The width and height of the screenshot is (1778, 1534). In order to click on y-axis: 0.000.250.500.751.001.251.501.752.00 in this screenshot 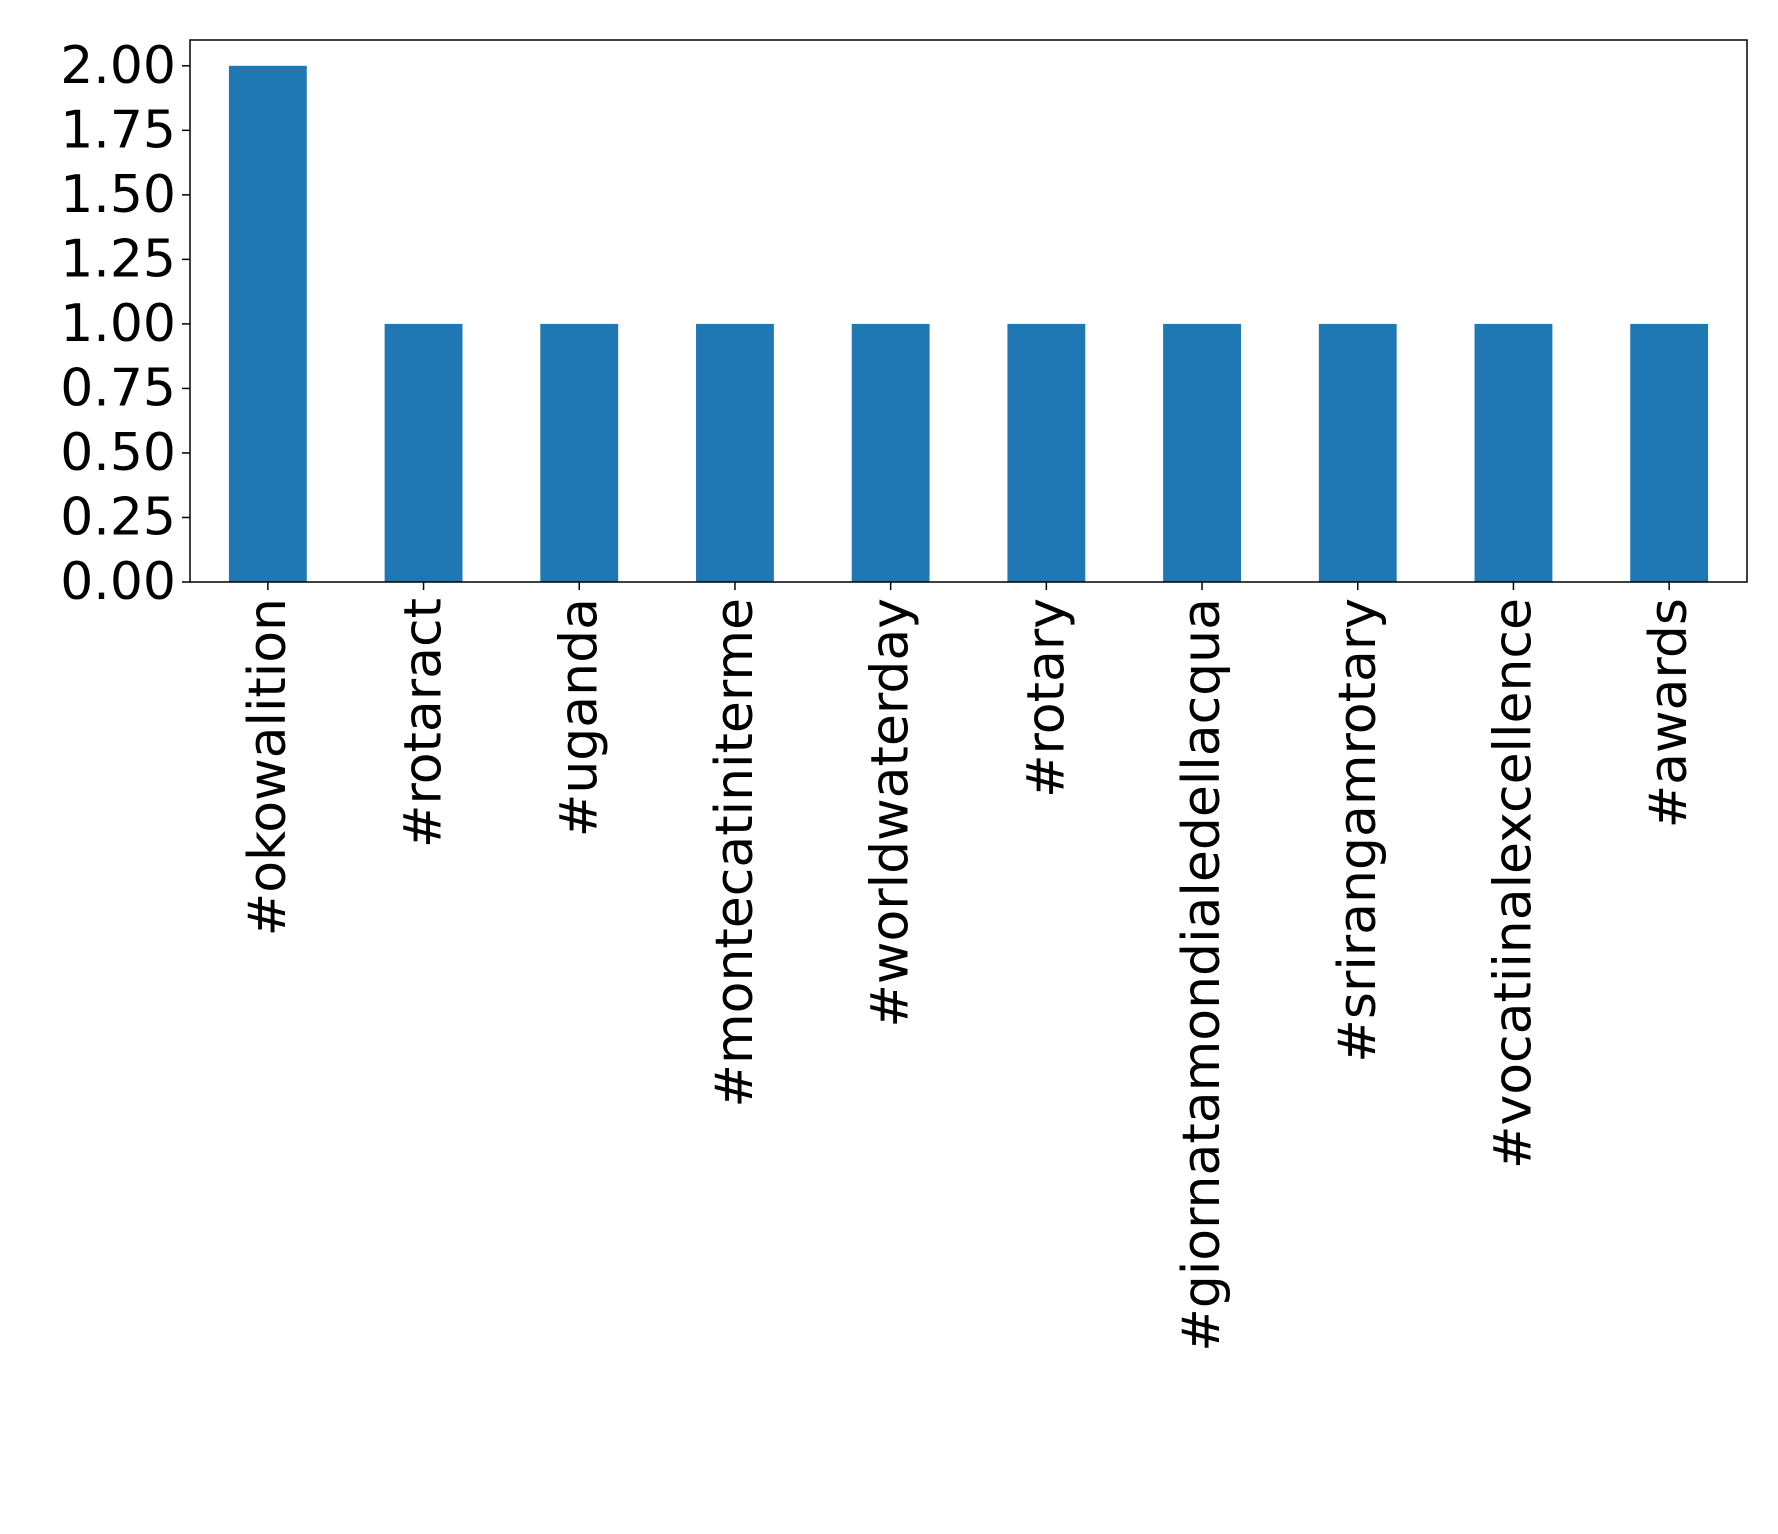, I will do `click(125, 324)`.